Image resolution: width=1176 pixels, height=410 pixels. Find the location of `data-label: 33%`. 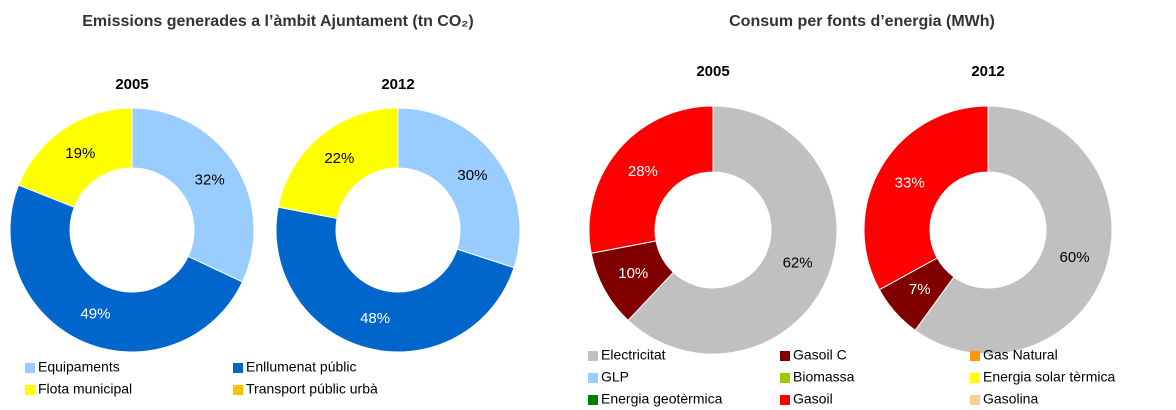

data-label: 33% is located at coordinates (910, 183).